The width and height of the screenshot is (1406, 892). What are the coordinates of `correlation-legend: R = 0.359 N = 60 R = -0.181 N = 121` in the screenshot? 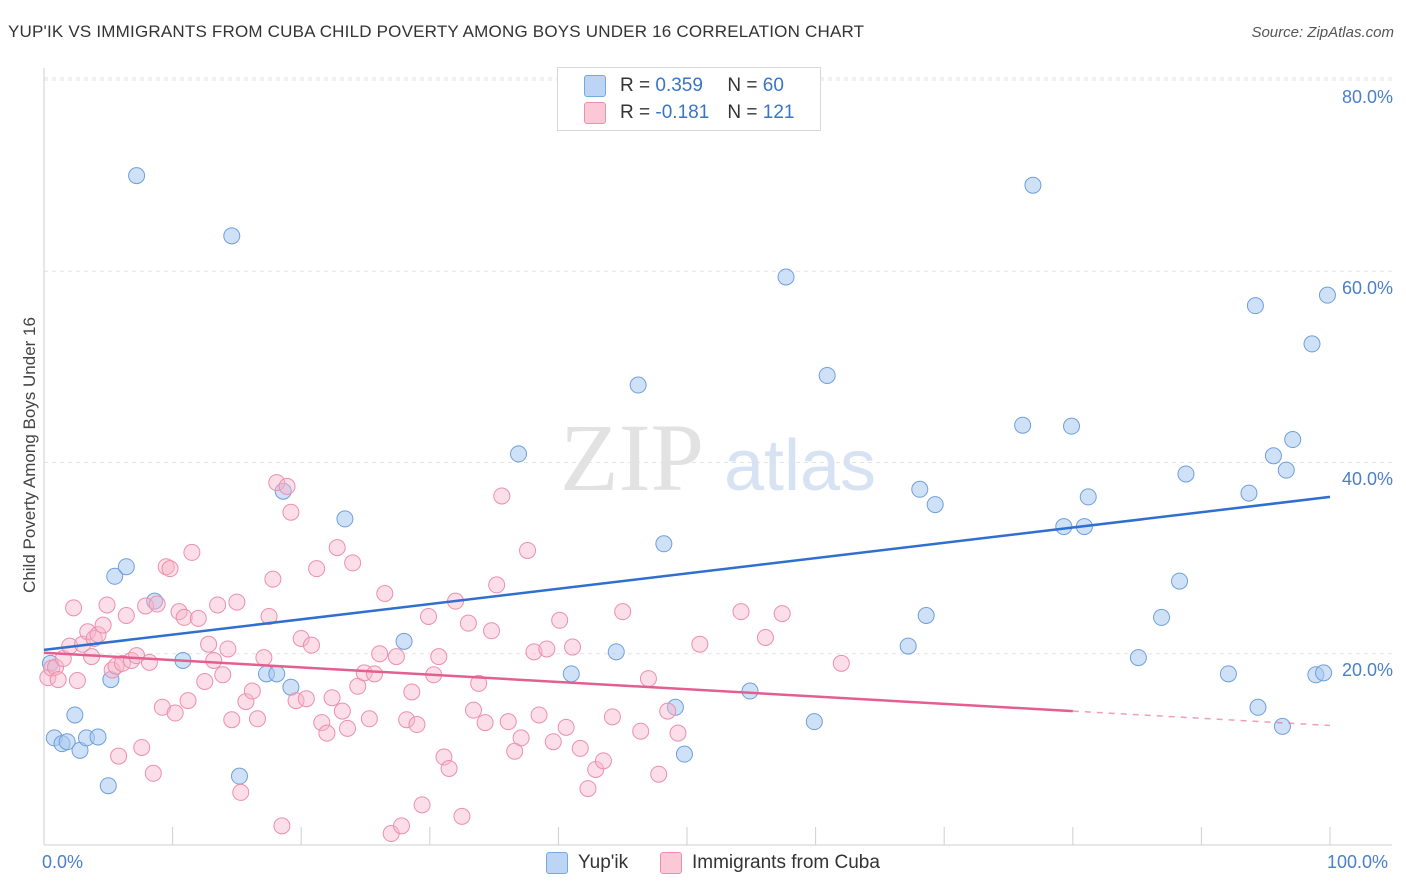 It's located at (689, 99).